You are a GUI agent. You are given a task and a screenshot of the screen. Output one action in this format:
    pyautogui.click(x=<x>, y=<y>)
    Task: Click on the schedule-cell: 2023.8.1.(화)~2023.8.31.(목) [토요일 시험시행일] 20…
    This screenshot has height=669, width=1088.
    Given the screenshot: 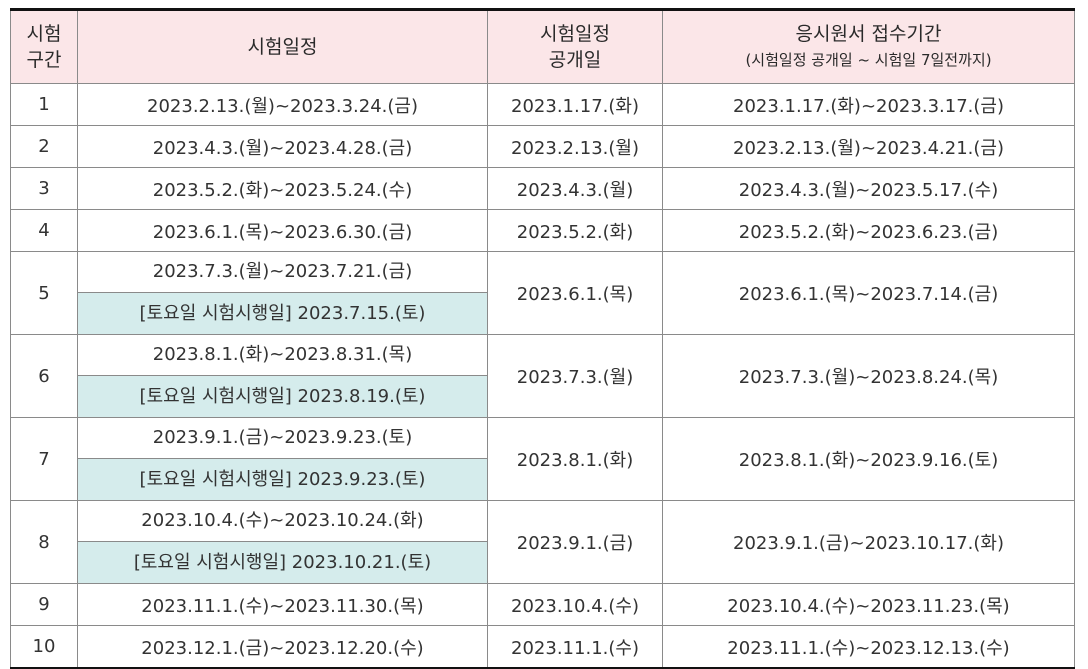 What is the action you would take?
    pyautogui.click(x=282, y=376)
    